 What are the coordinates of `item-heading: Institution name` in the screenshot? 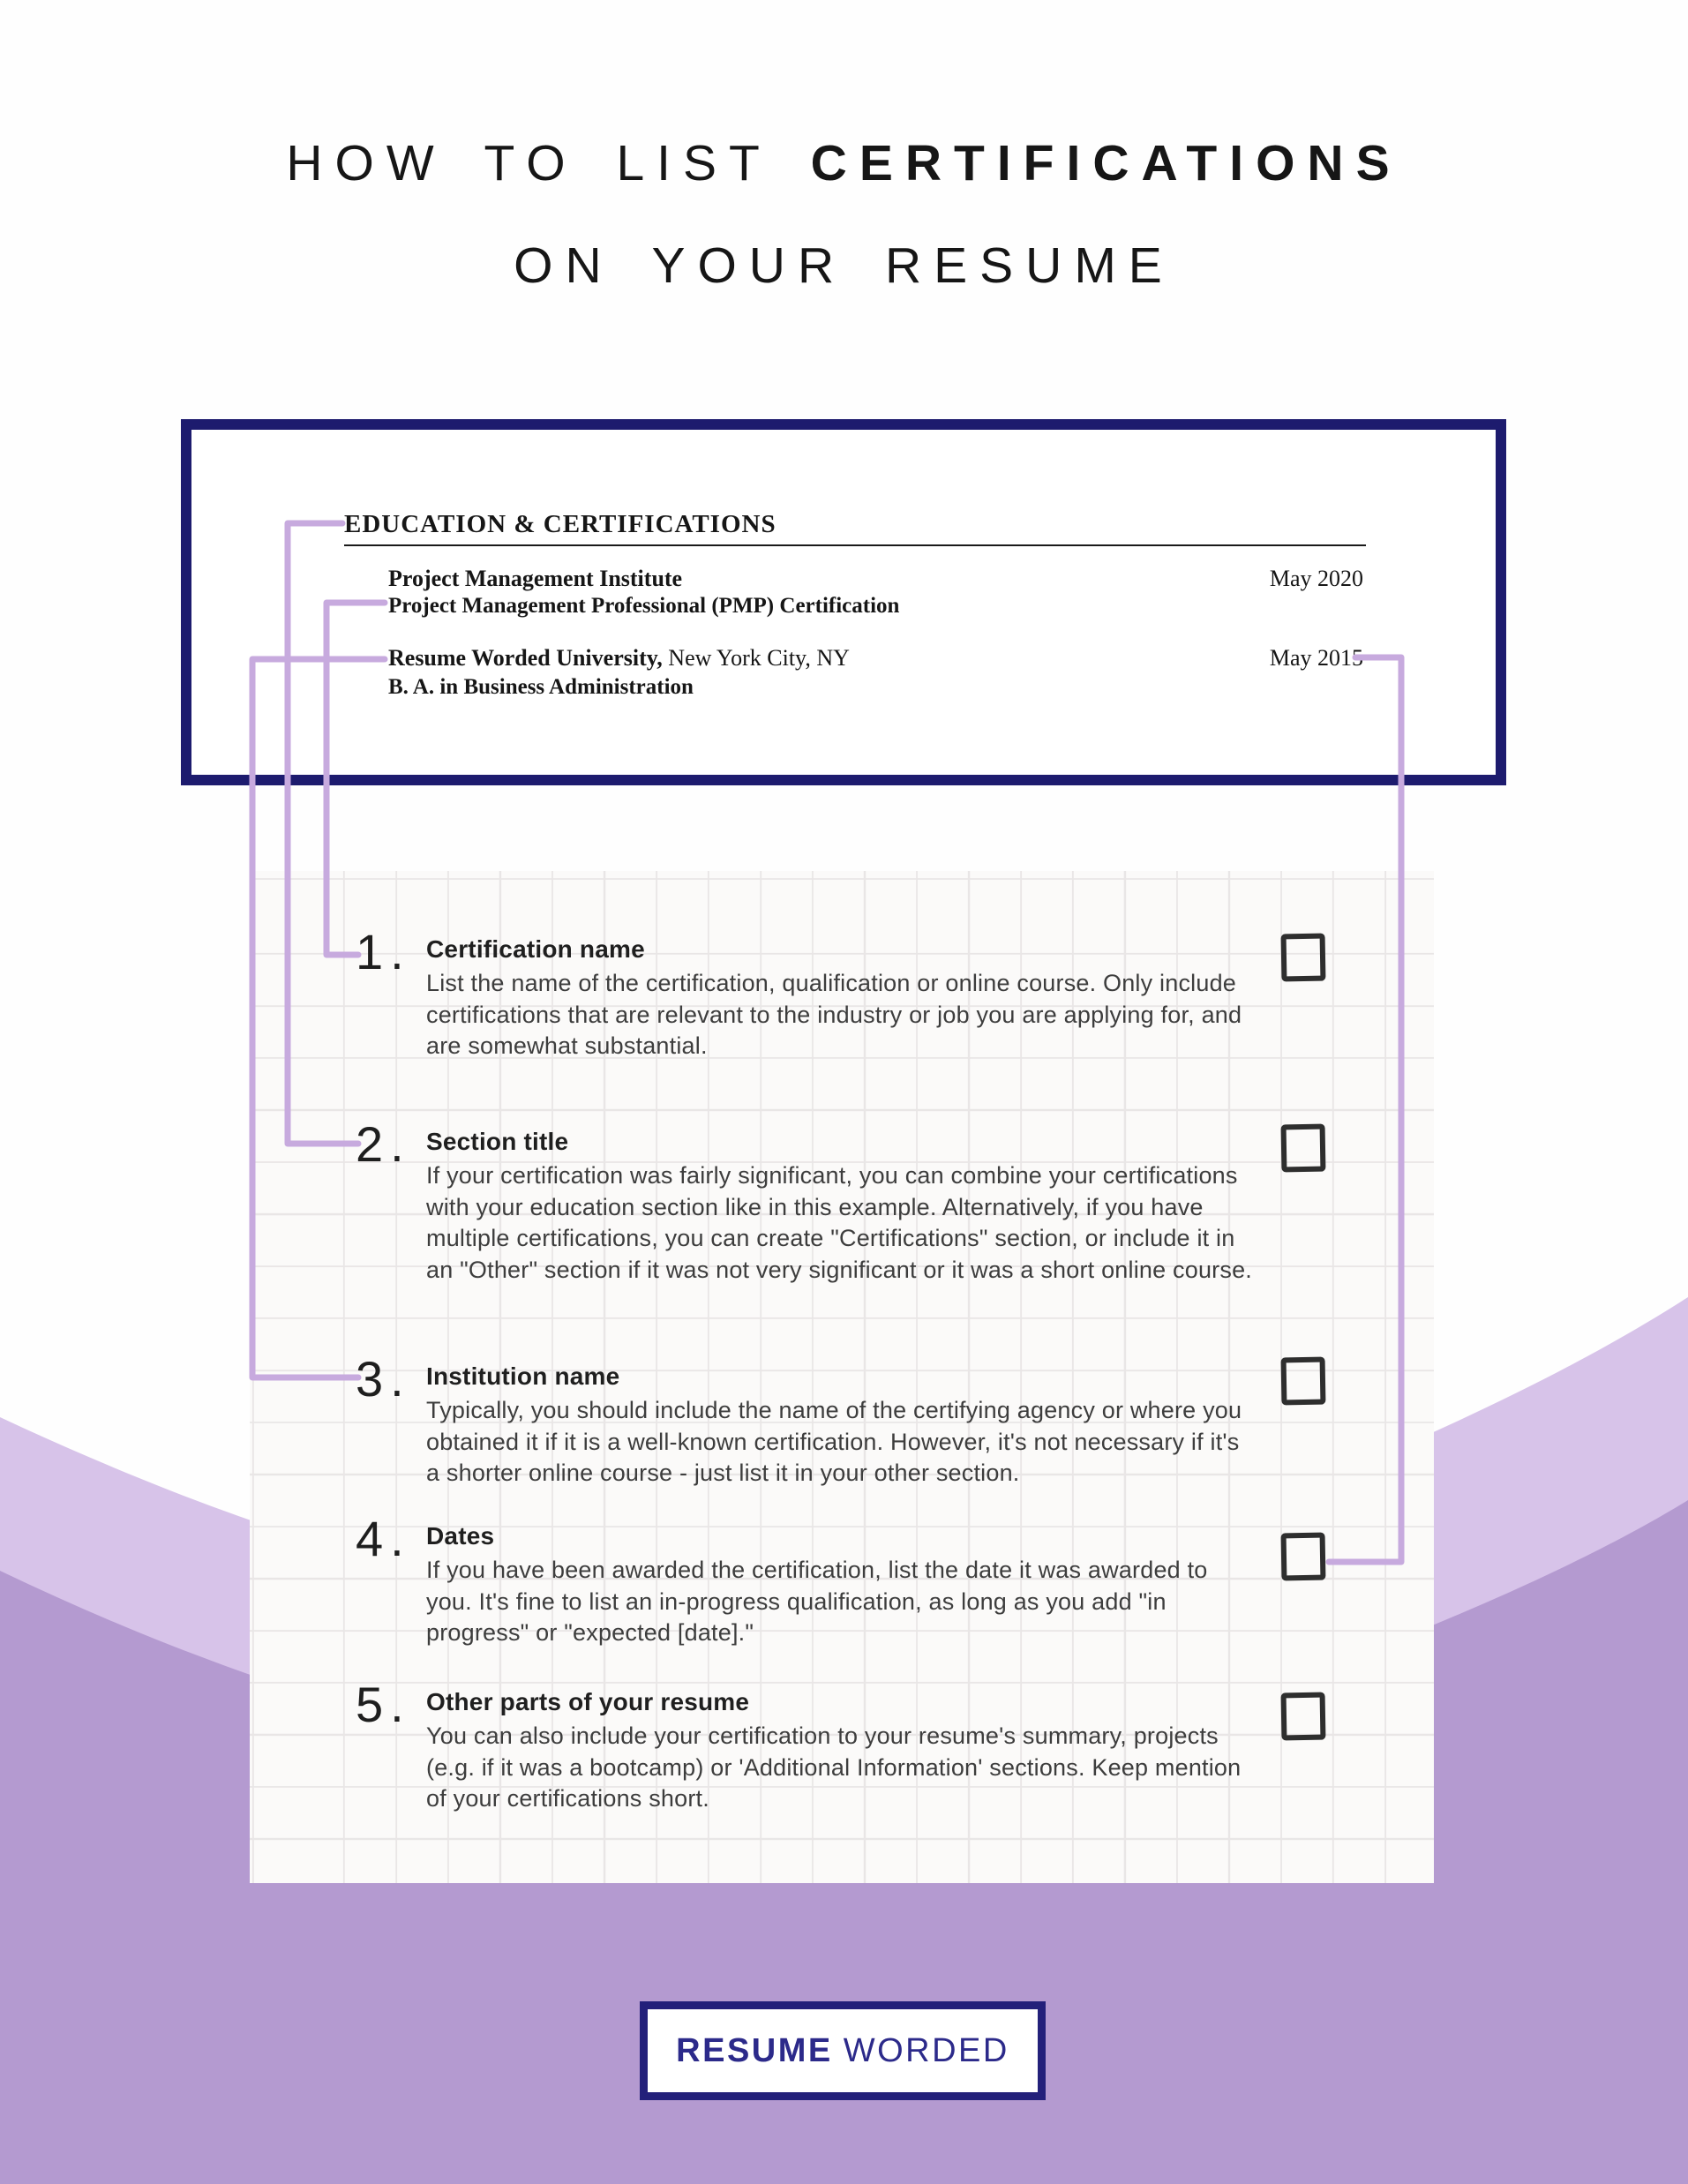 It's located at (523, 1376).